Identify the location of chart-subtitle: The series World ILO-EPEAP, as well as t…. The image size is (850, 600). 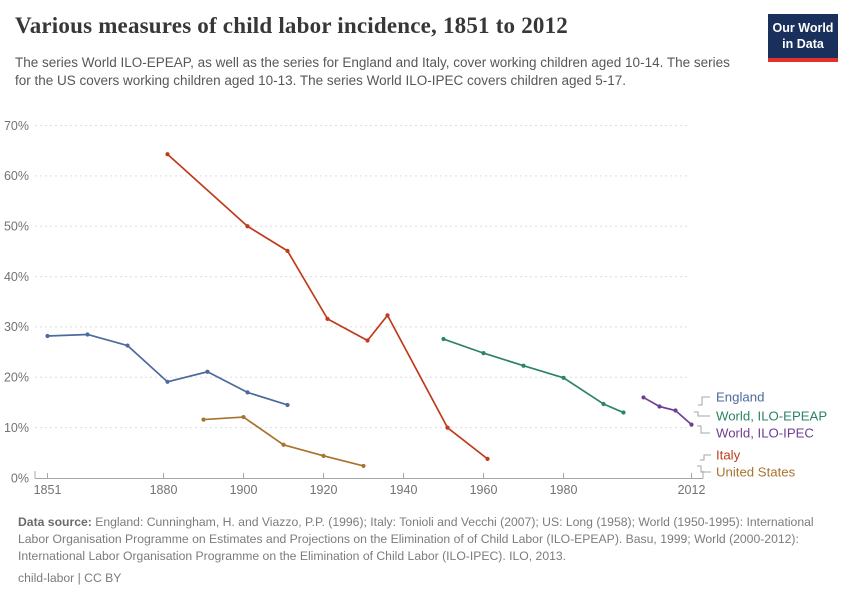
(372, 71).